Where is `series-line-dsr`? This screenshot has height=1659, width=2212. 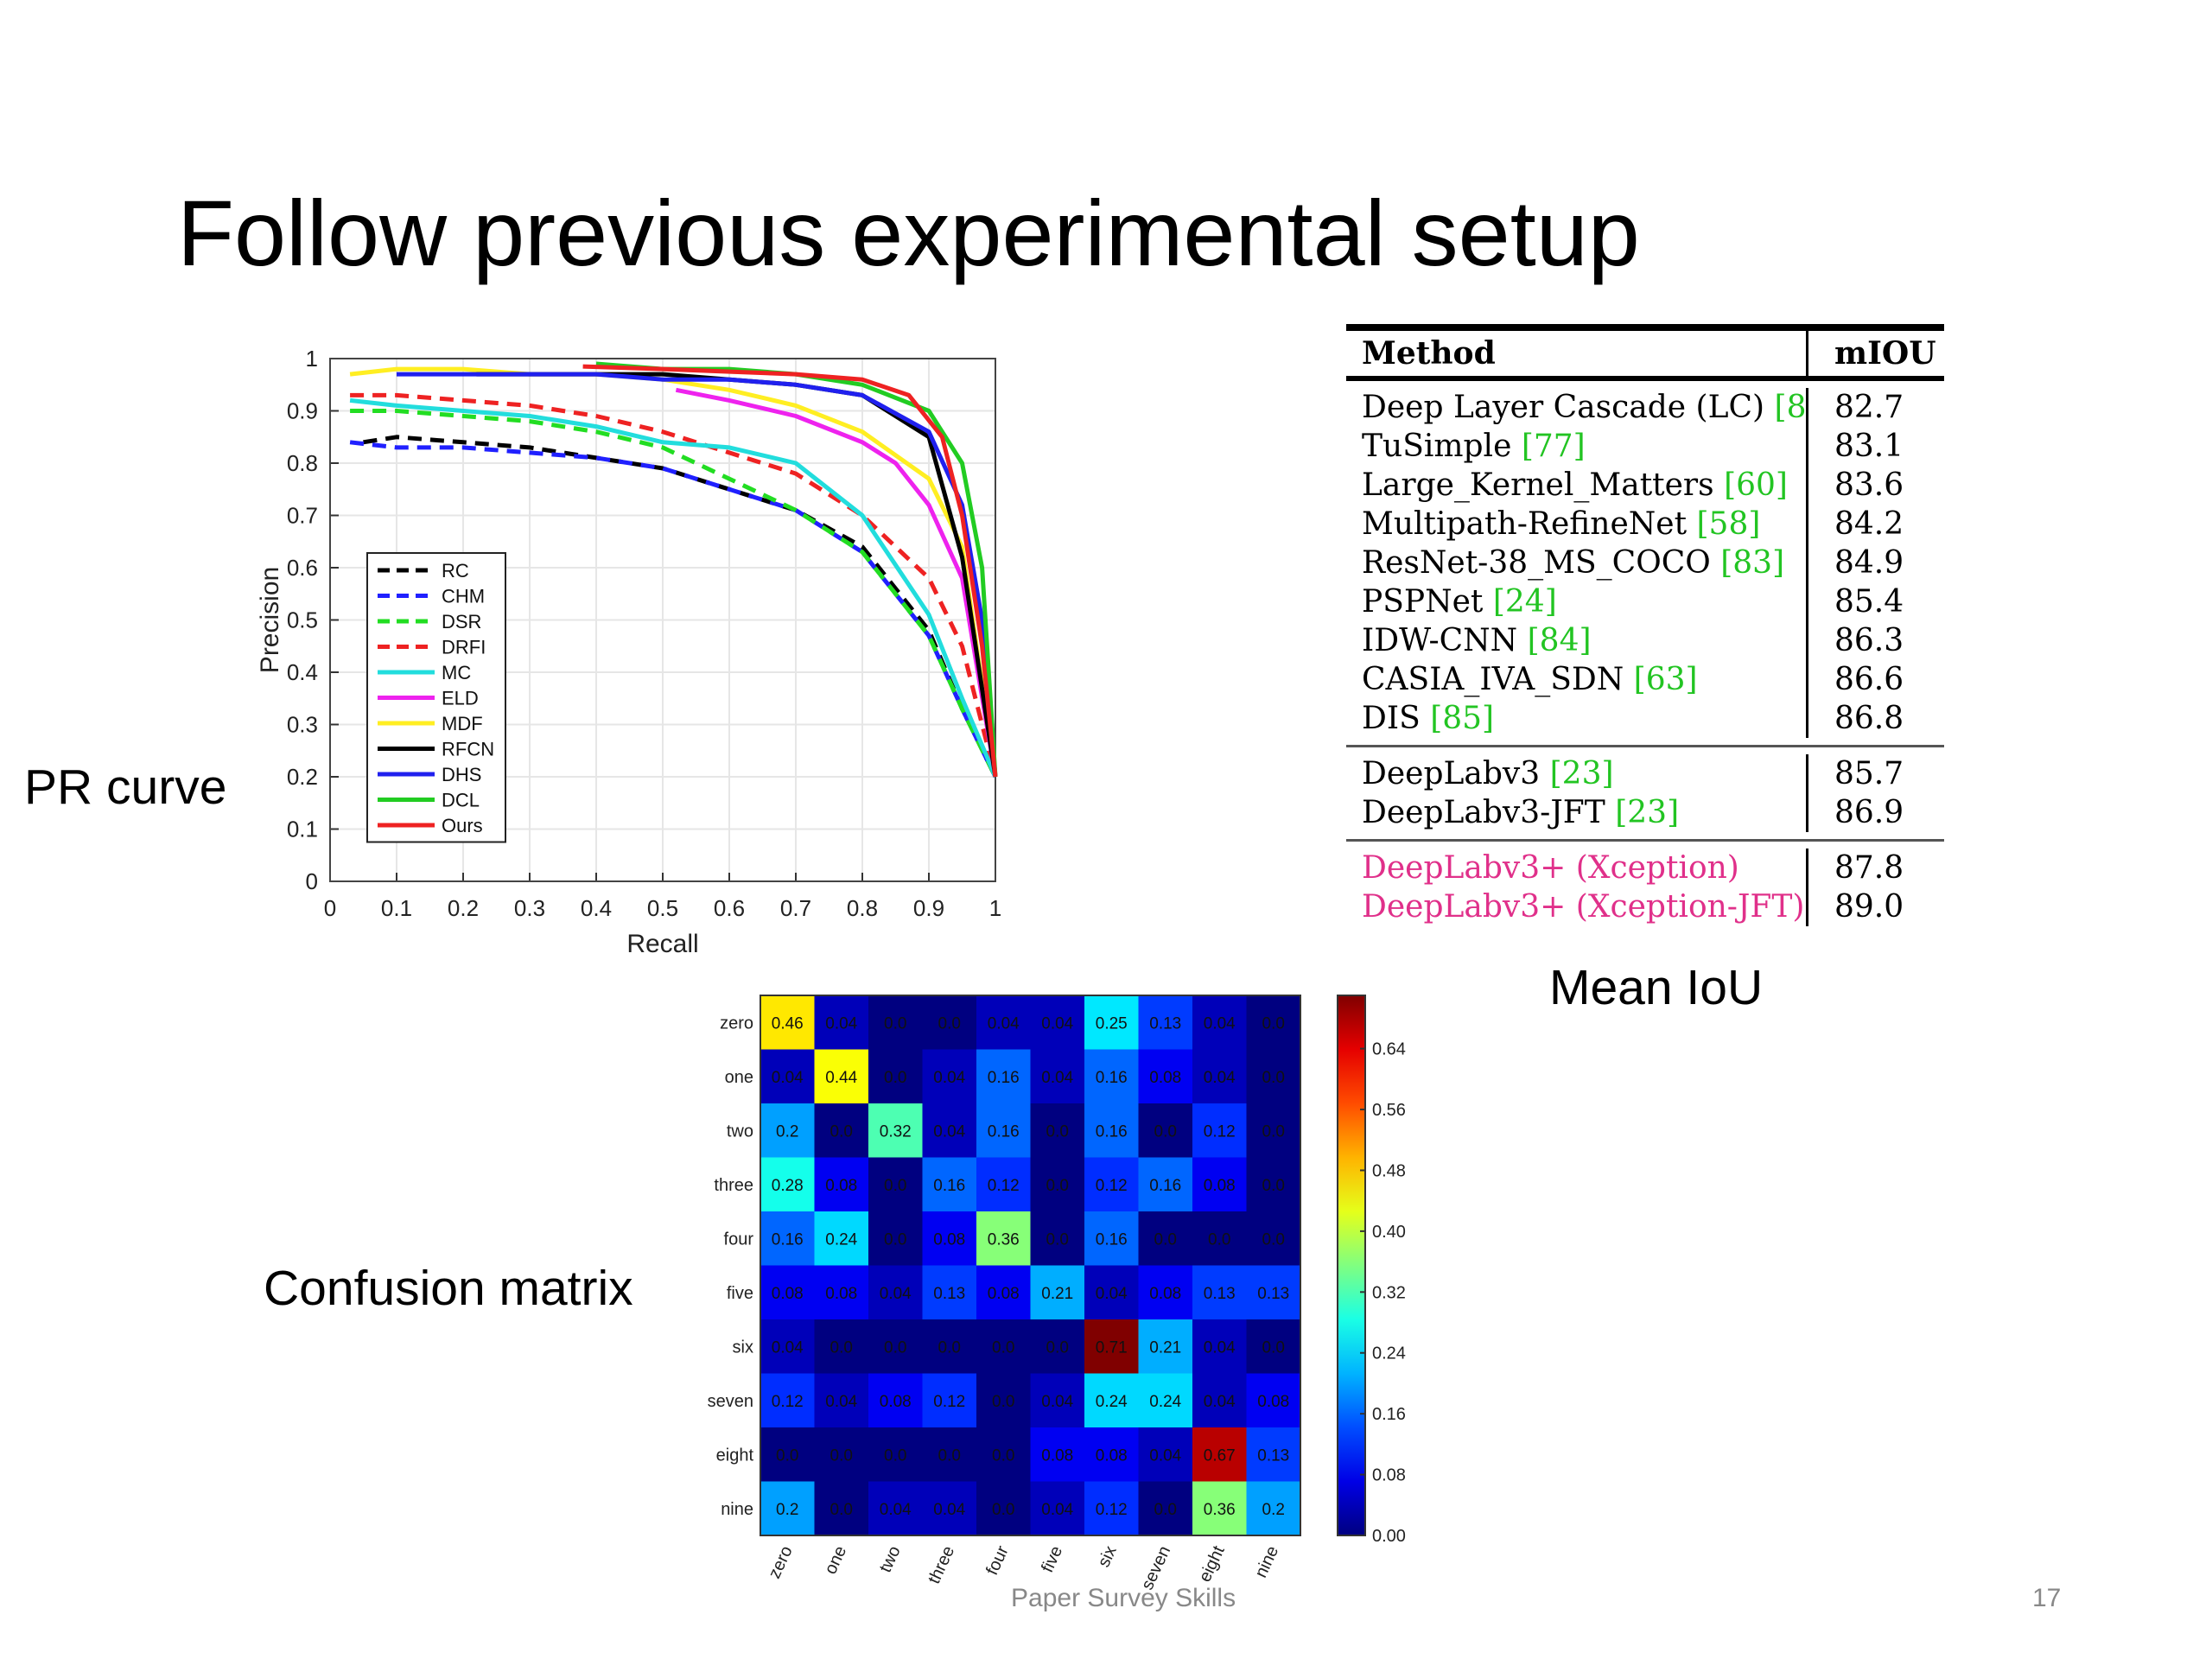 series-line-dsr is located at coordinates (674, 594).